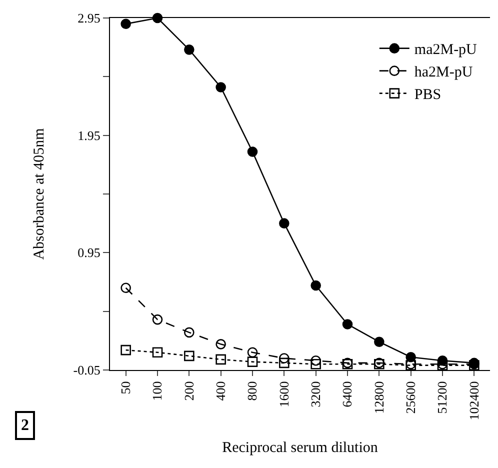  What do you see at coordinates (40, 194) in the screenshot?
I see `y-axis-title: Absorbance at 405nm` at bounding box center [40, 194].